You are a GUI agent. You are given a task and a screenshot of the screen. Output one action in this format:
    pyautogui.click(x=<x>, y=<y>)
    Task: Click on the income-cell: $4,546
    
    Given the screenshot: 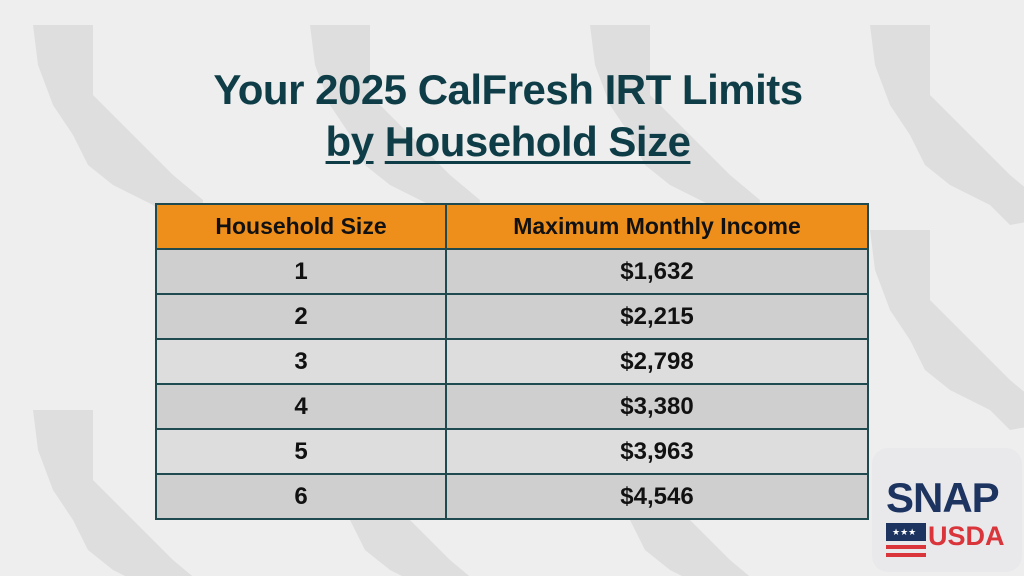 What is the action you would take?
    pyautogui.click(x=657, y=496)
    